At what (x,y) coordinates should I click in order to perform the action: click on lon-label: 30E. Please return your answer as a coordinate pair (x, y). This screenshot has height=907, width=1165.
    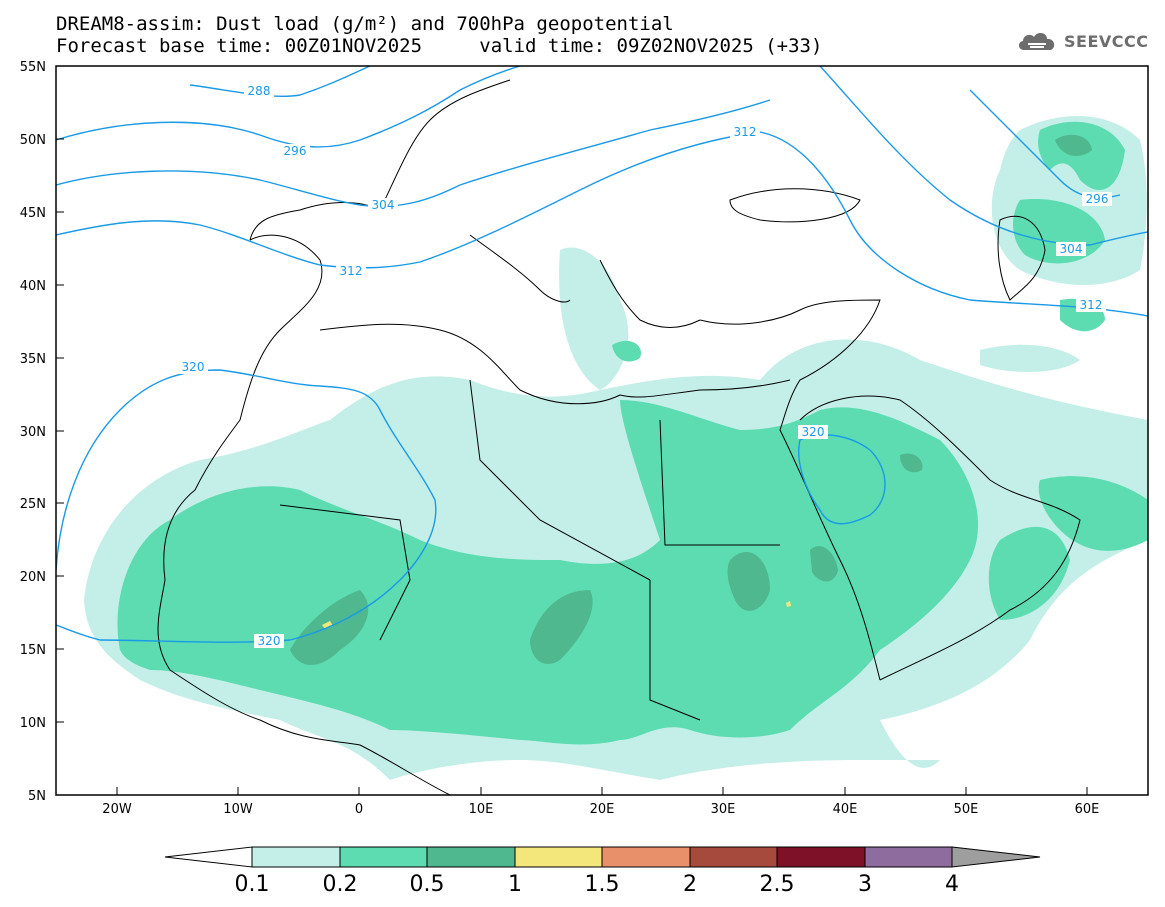
    Looking at the image, I should click on (723, 809).